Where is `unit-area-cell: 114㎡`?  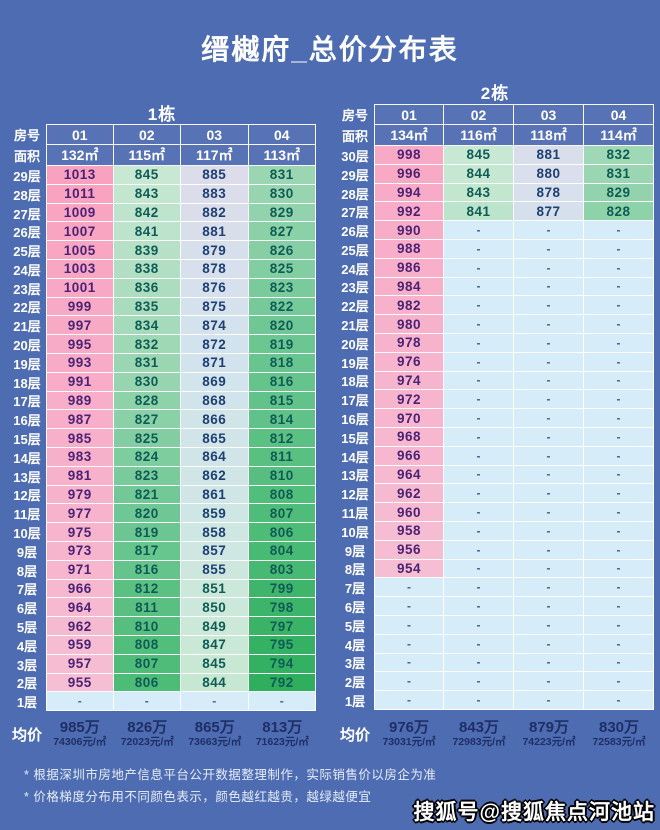 unit-area-cell: 114㎡ is located at coordinates (619, 135).